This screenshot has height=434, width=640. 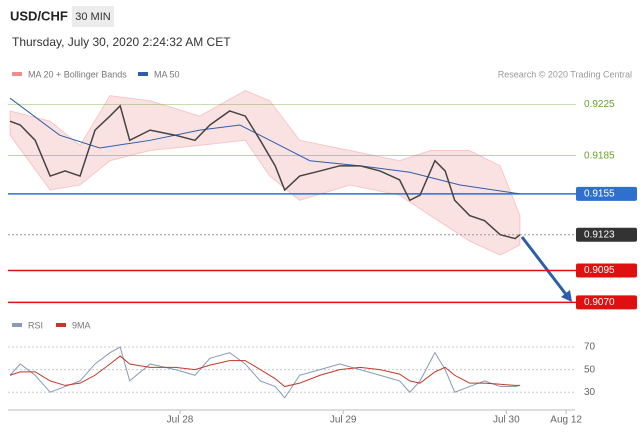 I want to click on level-label: 0.9070, so click(x=599, y=302).